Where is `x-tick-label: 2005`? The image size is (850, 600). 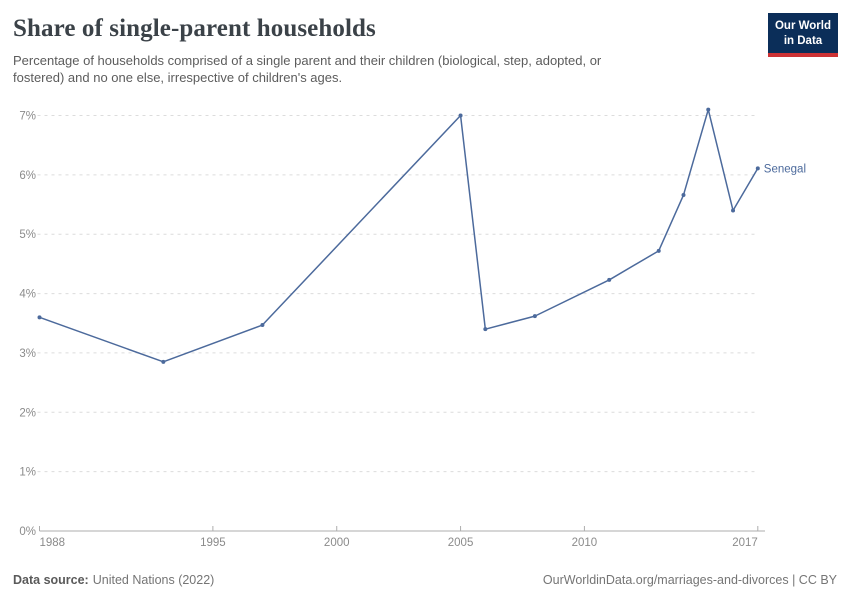
x-tick-label: 2005 is located at coordinates (461, 543).